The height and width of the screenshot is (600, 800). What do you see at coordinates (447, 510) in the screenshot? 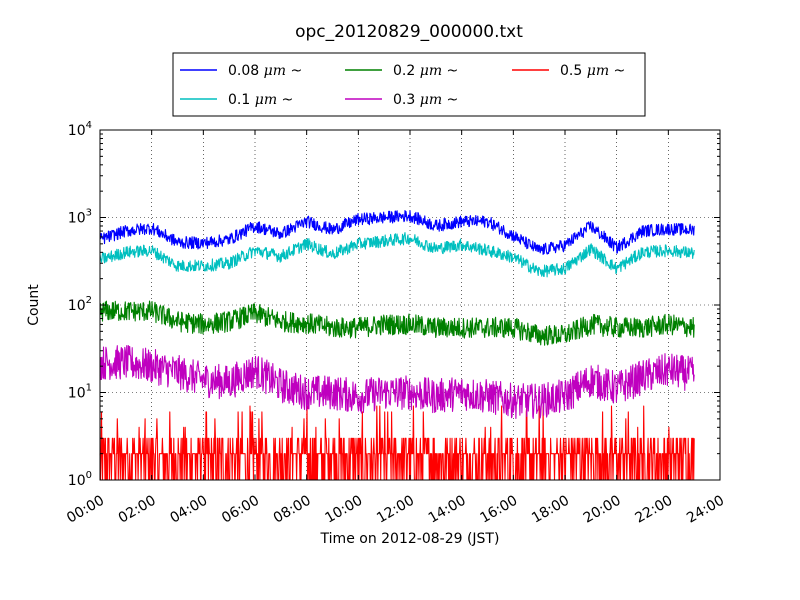
I see `x-tick-label: 14:00` at bounding box center [447, 510].